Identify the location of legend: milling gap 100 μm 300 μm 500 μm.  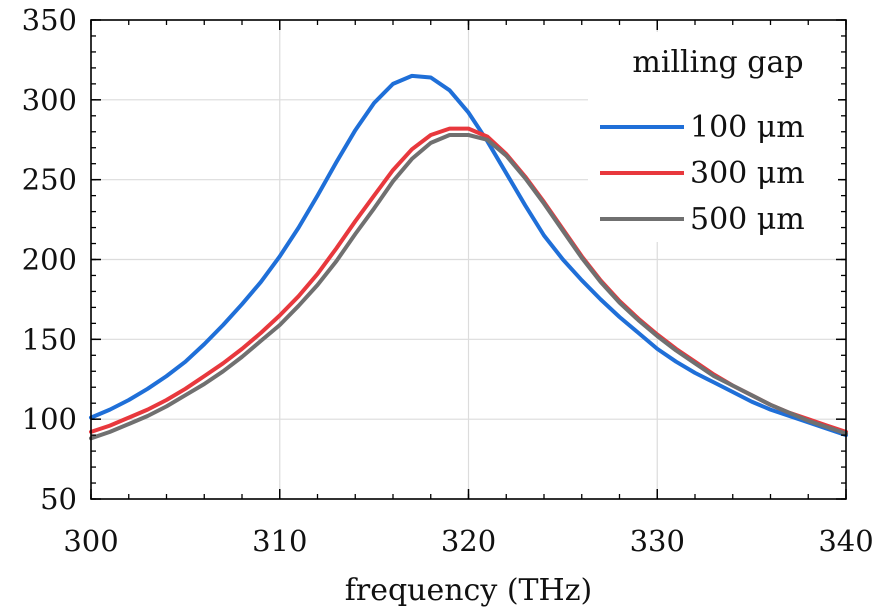
(713, 137).